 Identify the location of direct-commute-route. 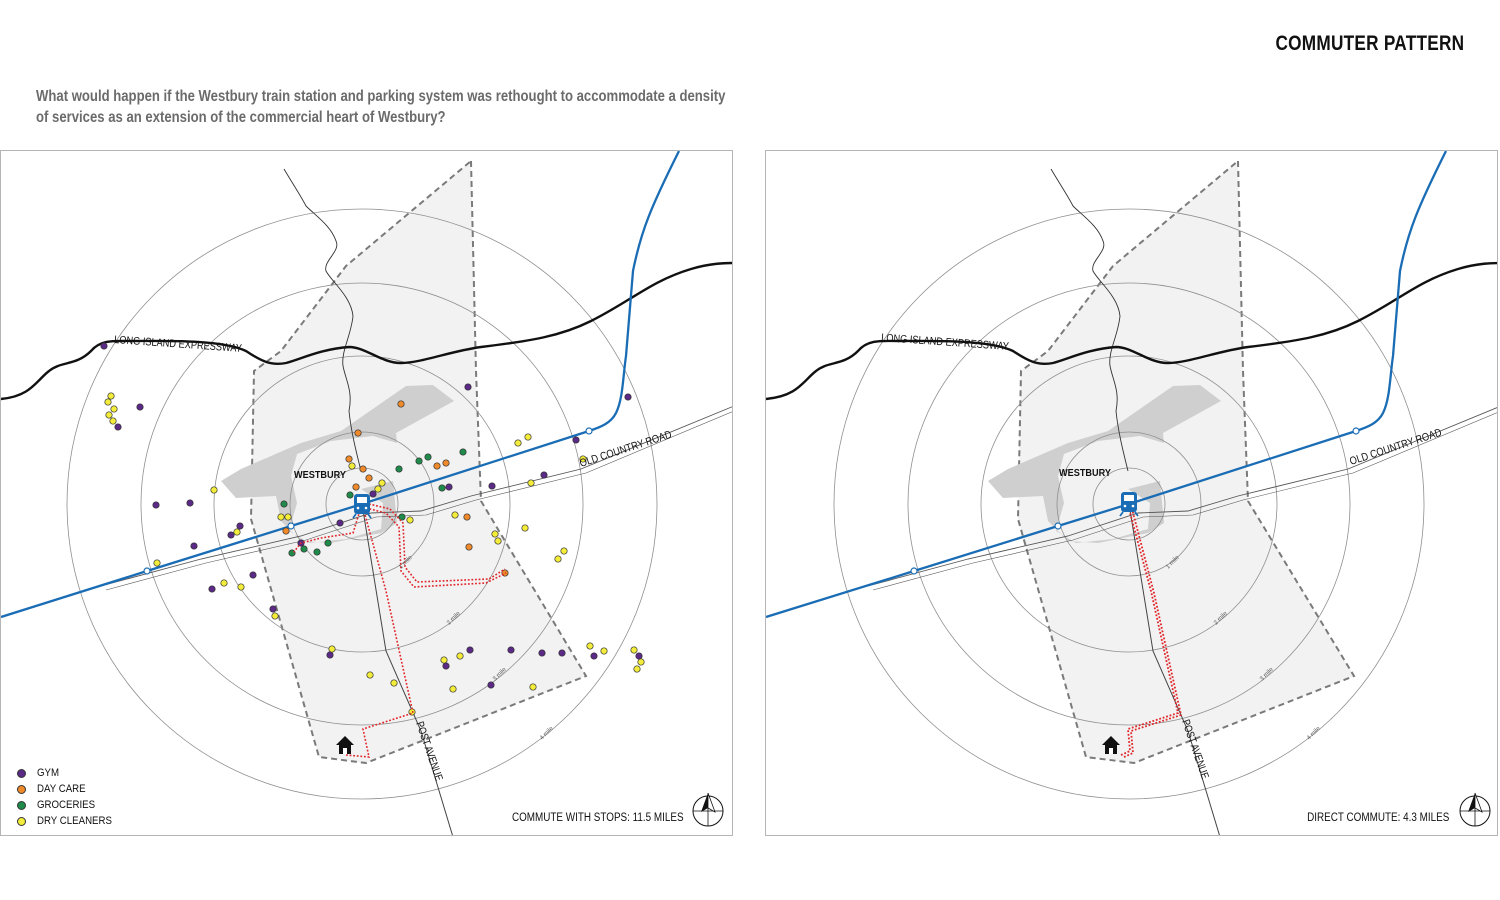
(1151, 633).